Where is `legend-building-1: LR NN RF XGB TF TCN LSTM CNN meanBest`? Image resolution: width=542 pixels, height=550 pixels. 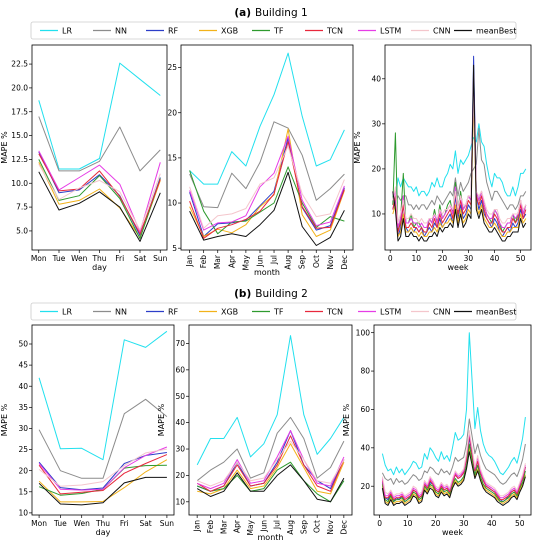 legend-building-1: LR NN RF XGB TF TCN LSTM CNN meanBest is located at coordinates (273, 30).